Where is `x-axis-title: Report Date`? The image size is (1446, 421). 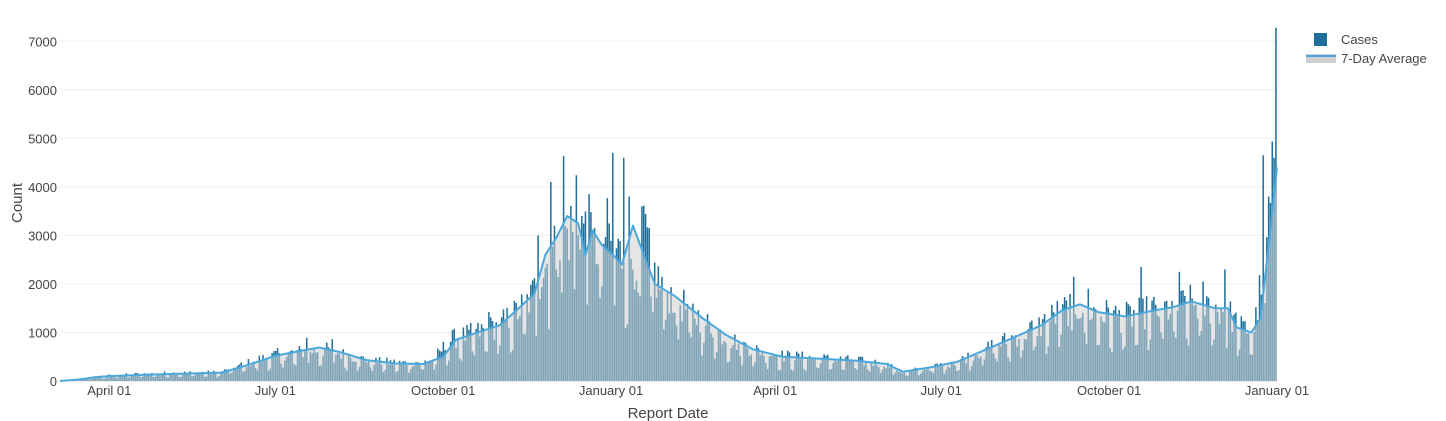 x-axis-title: Report Date is located at coordinates (668, 413).